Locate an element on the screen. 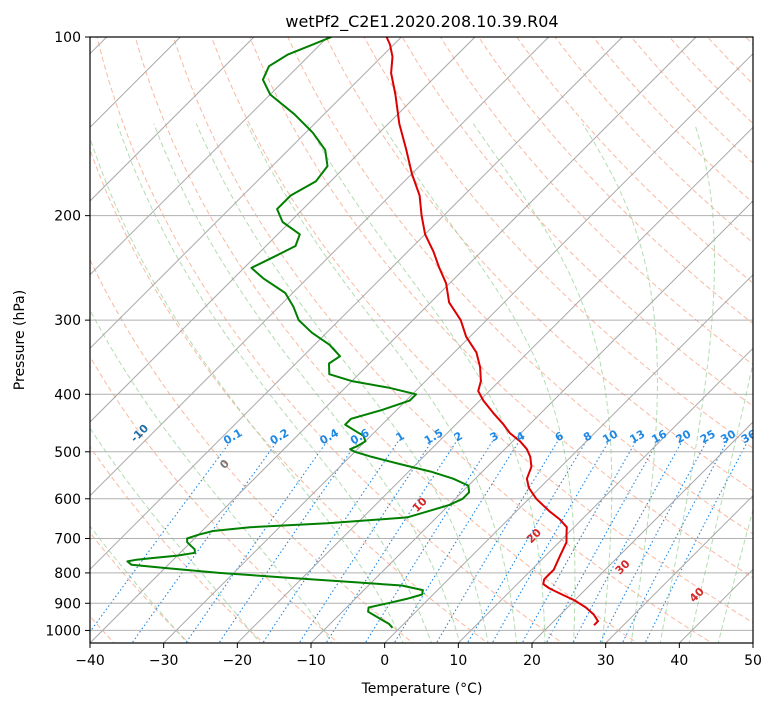  x-tick-label: 0 is located at coordinates (384, 661).